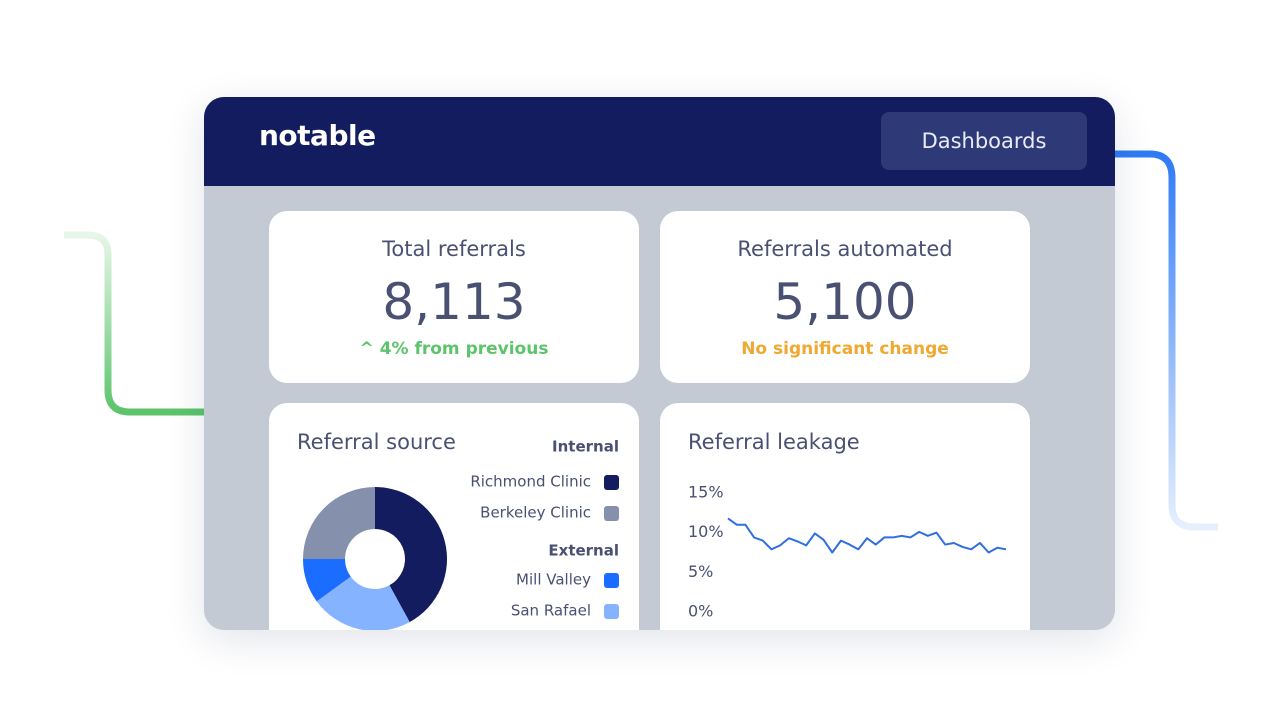 This screenshot has width=1280, height=720. I want to click on y-tick-label: 5%, so click(700, 571).